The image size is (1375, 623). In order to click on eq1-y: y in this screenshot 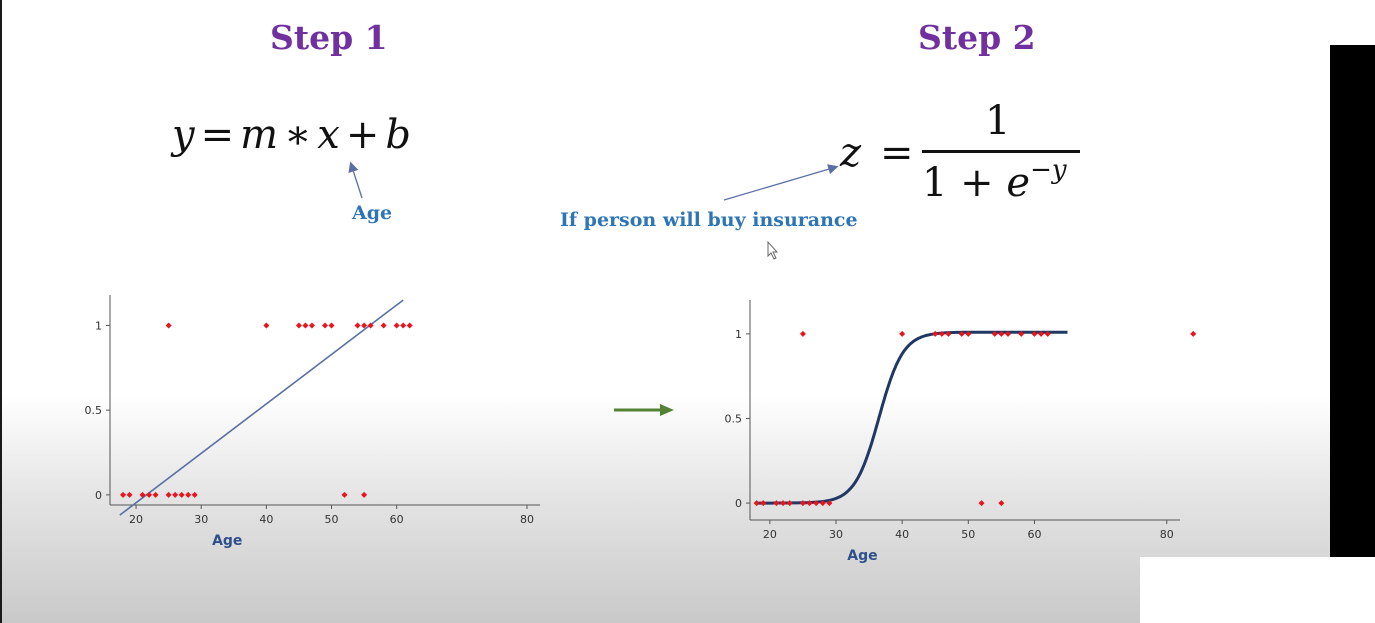, I will do `click(183, 135)`.